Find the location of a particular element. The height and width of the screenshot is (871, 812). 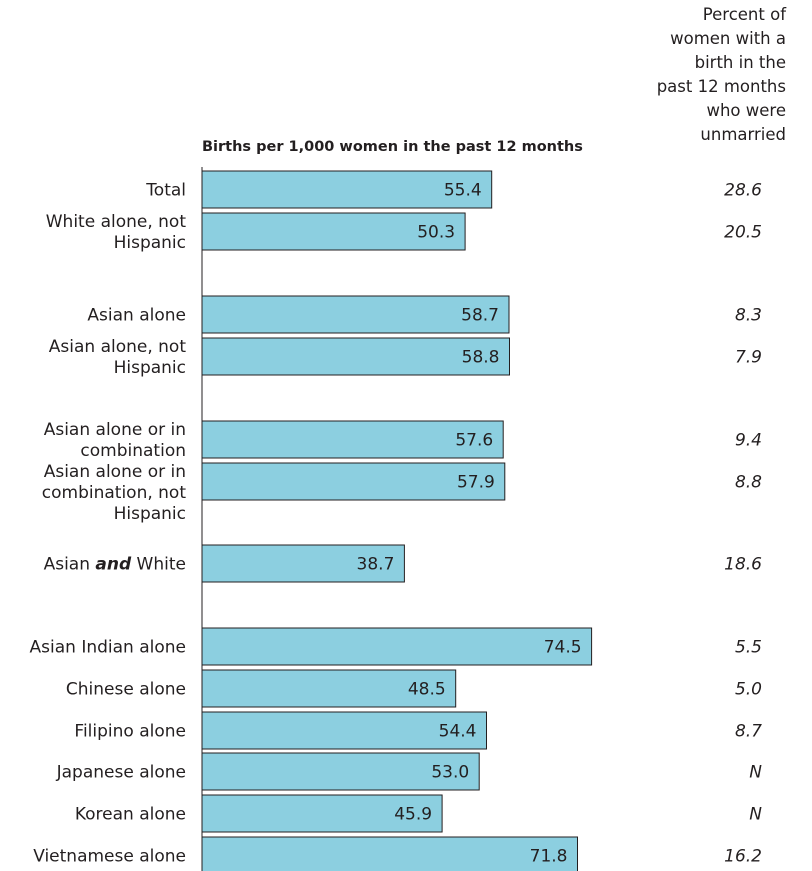

percent-unmarried-0: 28.6 is located at coordinates (743, 191).